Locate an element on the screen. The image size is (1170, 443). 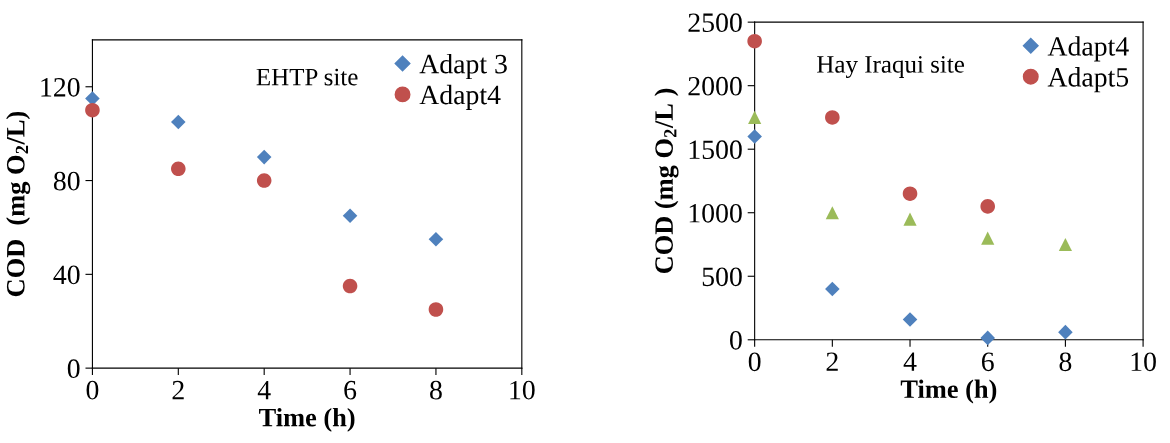
y-tick-label: 80 is located at coordinates (66, 181).